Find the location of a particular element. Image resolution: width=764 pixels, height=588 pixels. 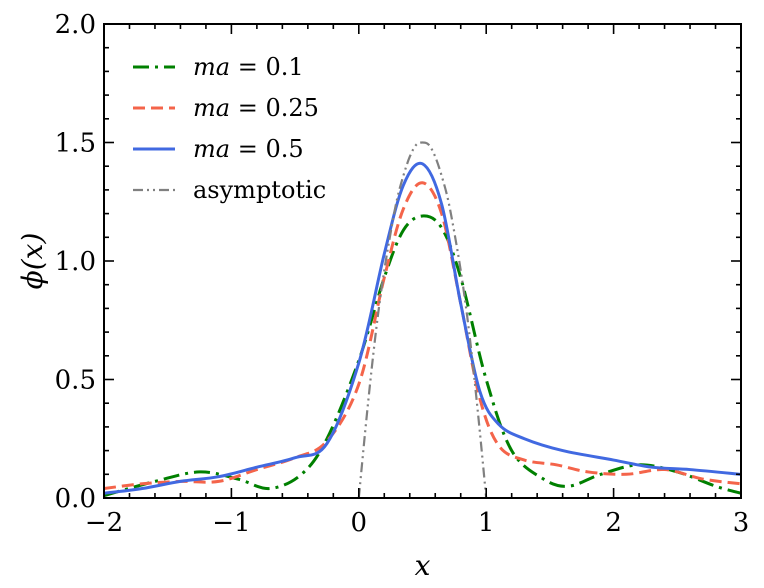

x-tick-label: −1 is located at coordinates (231, 523).